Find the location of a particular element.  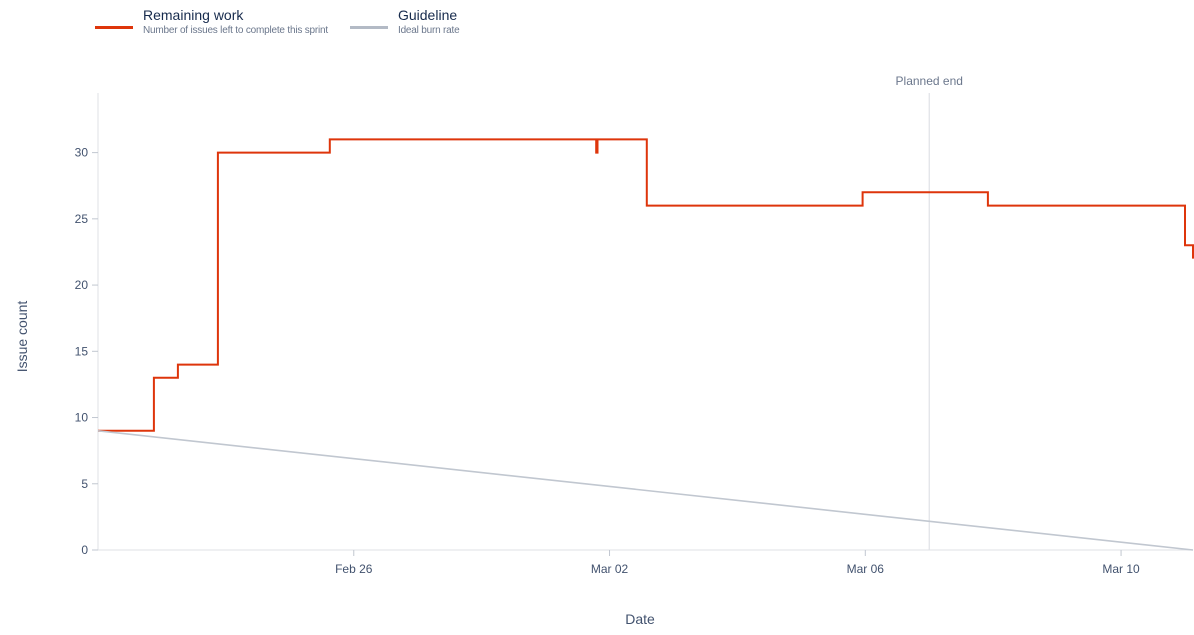

y-tick-label-0: 0 is located at coordinates (84, 550).